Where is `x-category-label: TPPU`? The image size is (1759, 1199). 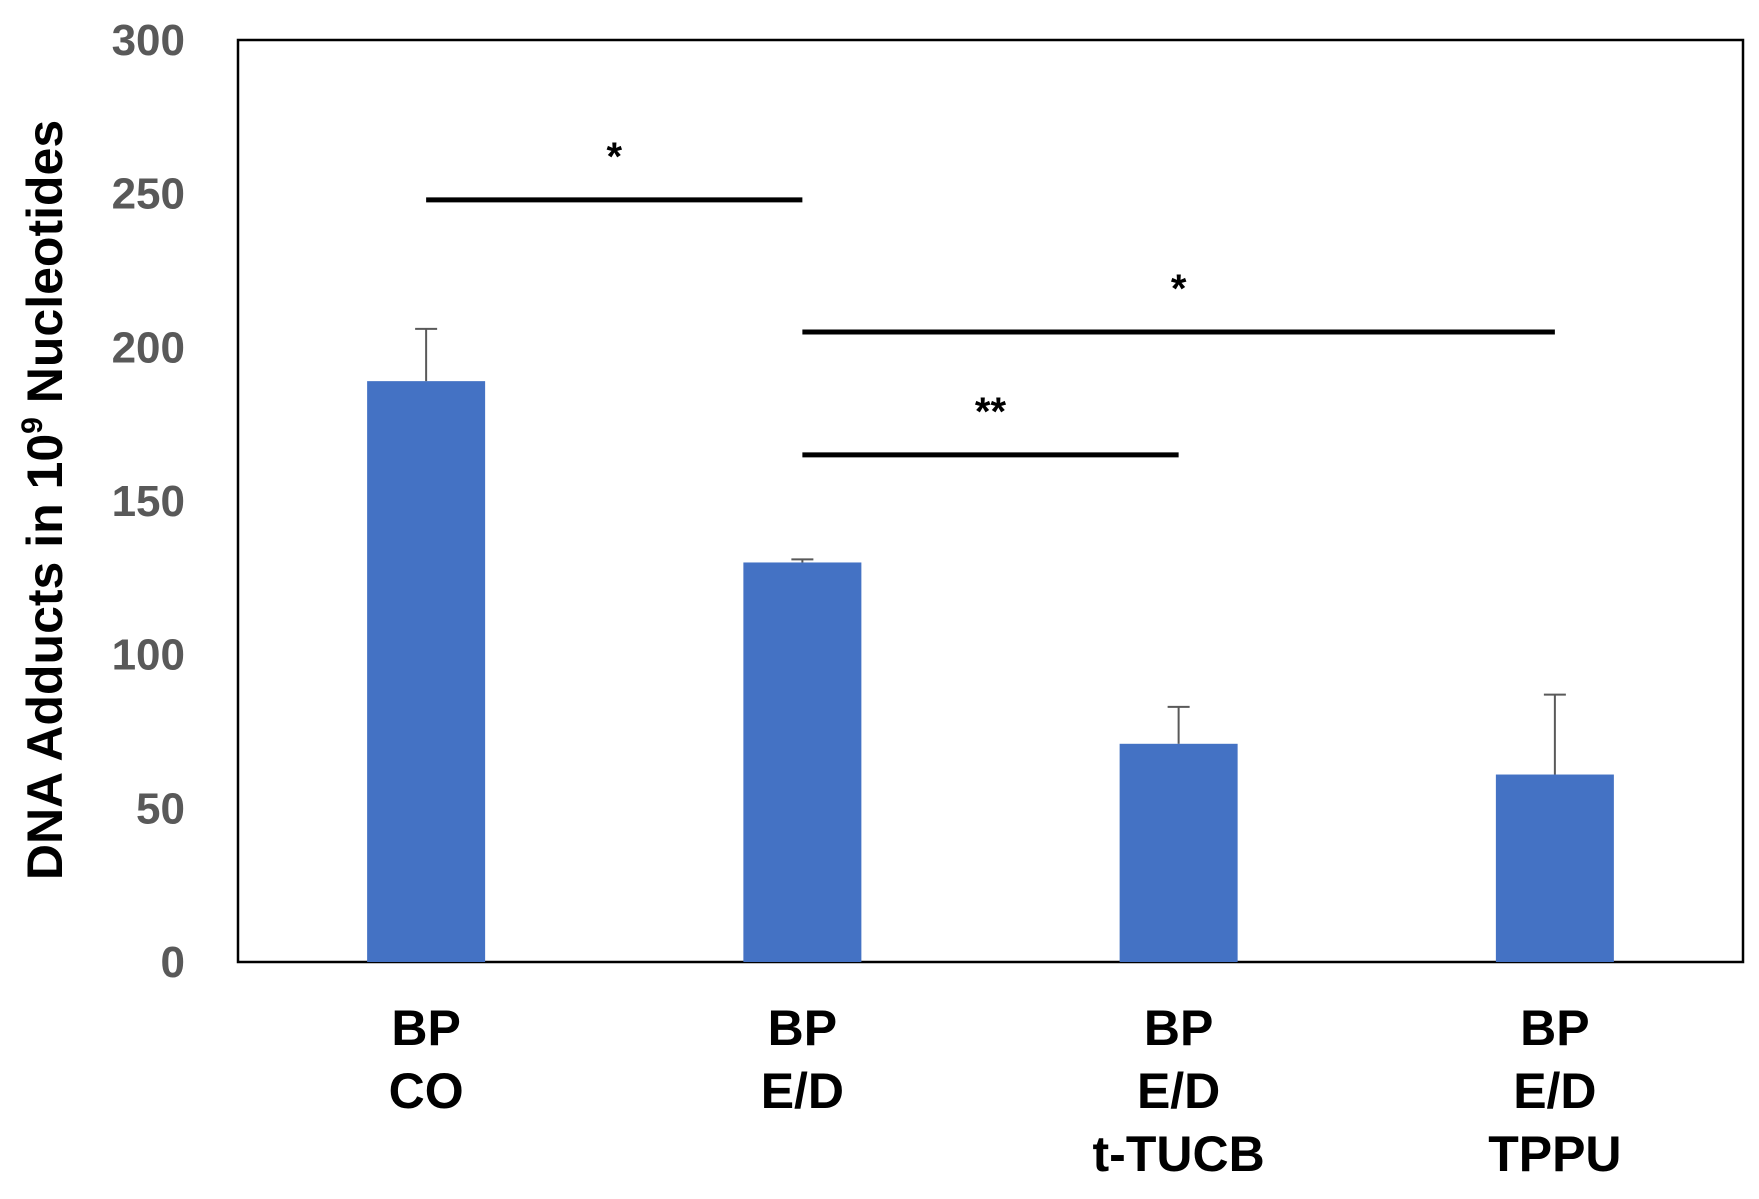
x-category-label: TPPU is located at coordinates (1554, 1154).